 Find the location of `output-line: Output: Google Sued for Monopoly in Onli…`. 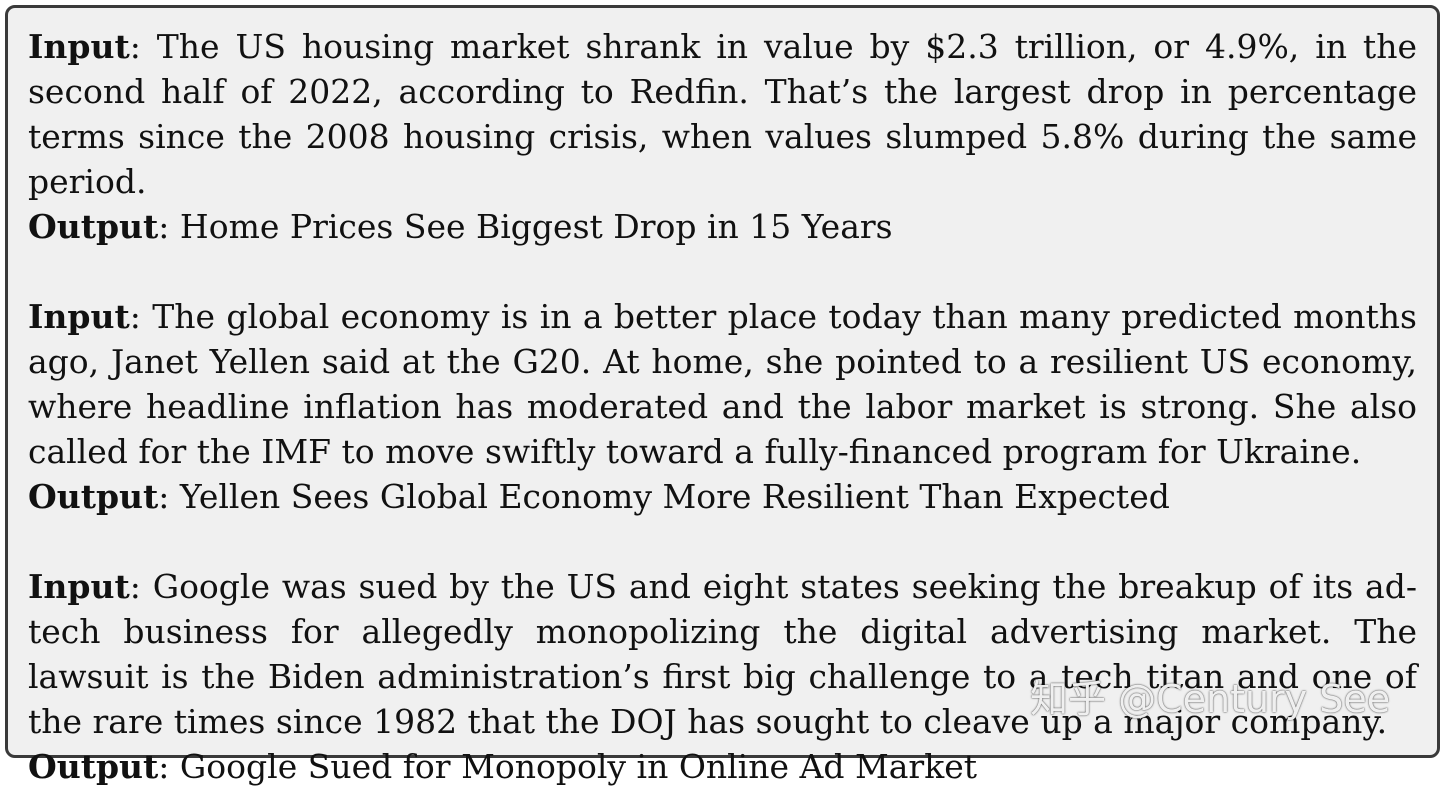

output-line: Output: Google Sued for Monopoly in Onli… is located at coordinates (502, 766).